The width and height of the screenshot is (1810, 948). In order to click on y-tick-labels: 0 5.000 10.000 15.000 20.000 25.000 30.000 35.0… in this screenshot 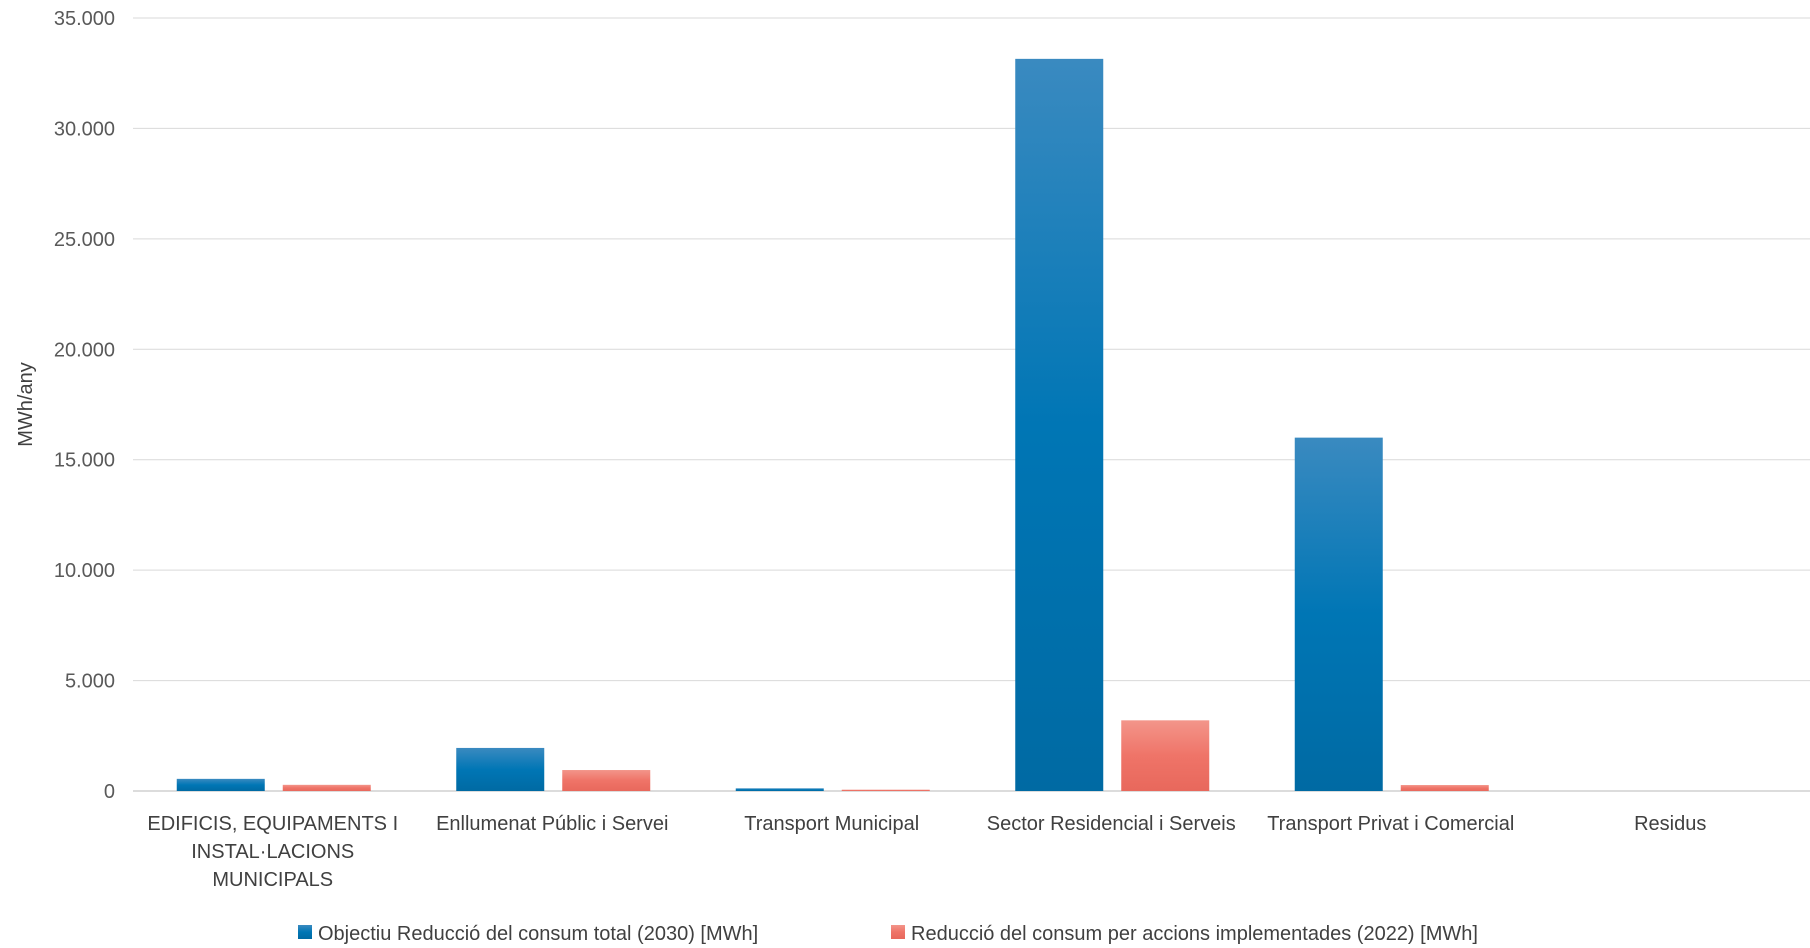, I will do `click(84, 405)`.